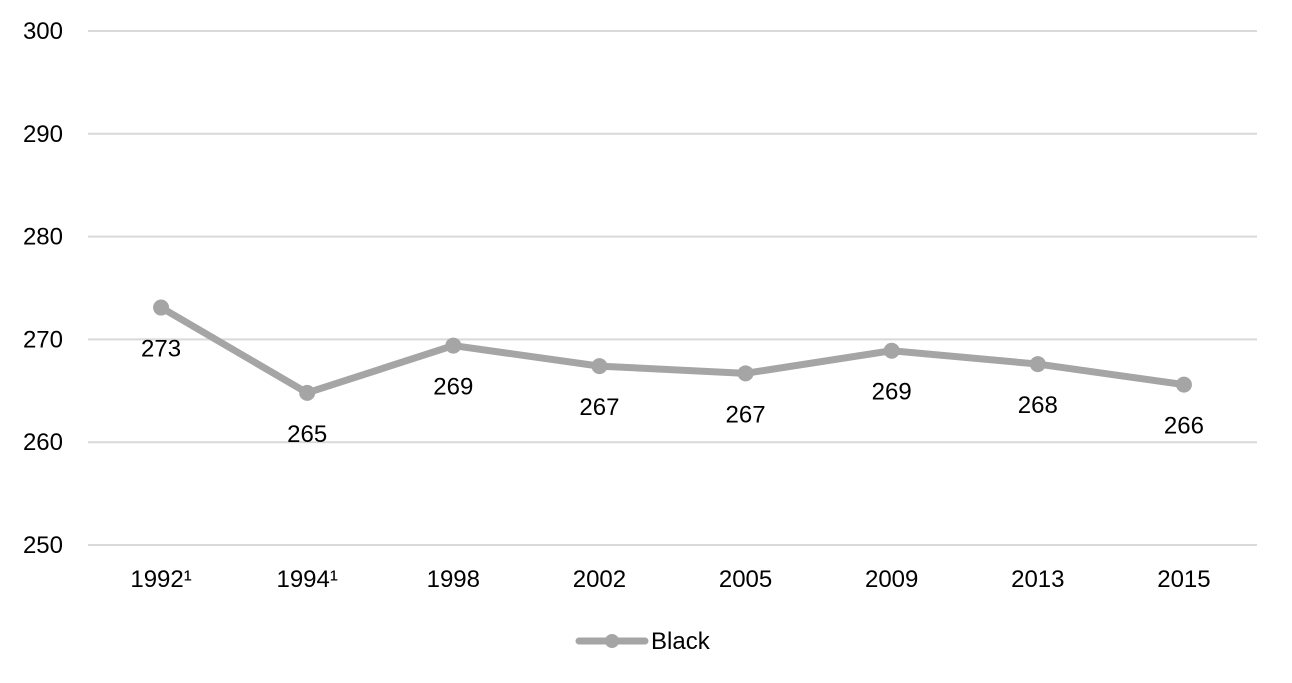 The image size is (1292, 683). Describe the element at coordinates (681, 641) in the screenshot. I see `legend-label-black: Black` at that location.